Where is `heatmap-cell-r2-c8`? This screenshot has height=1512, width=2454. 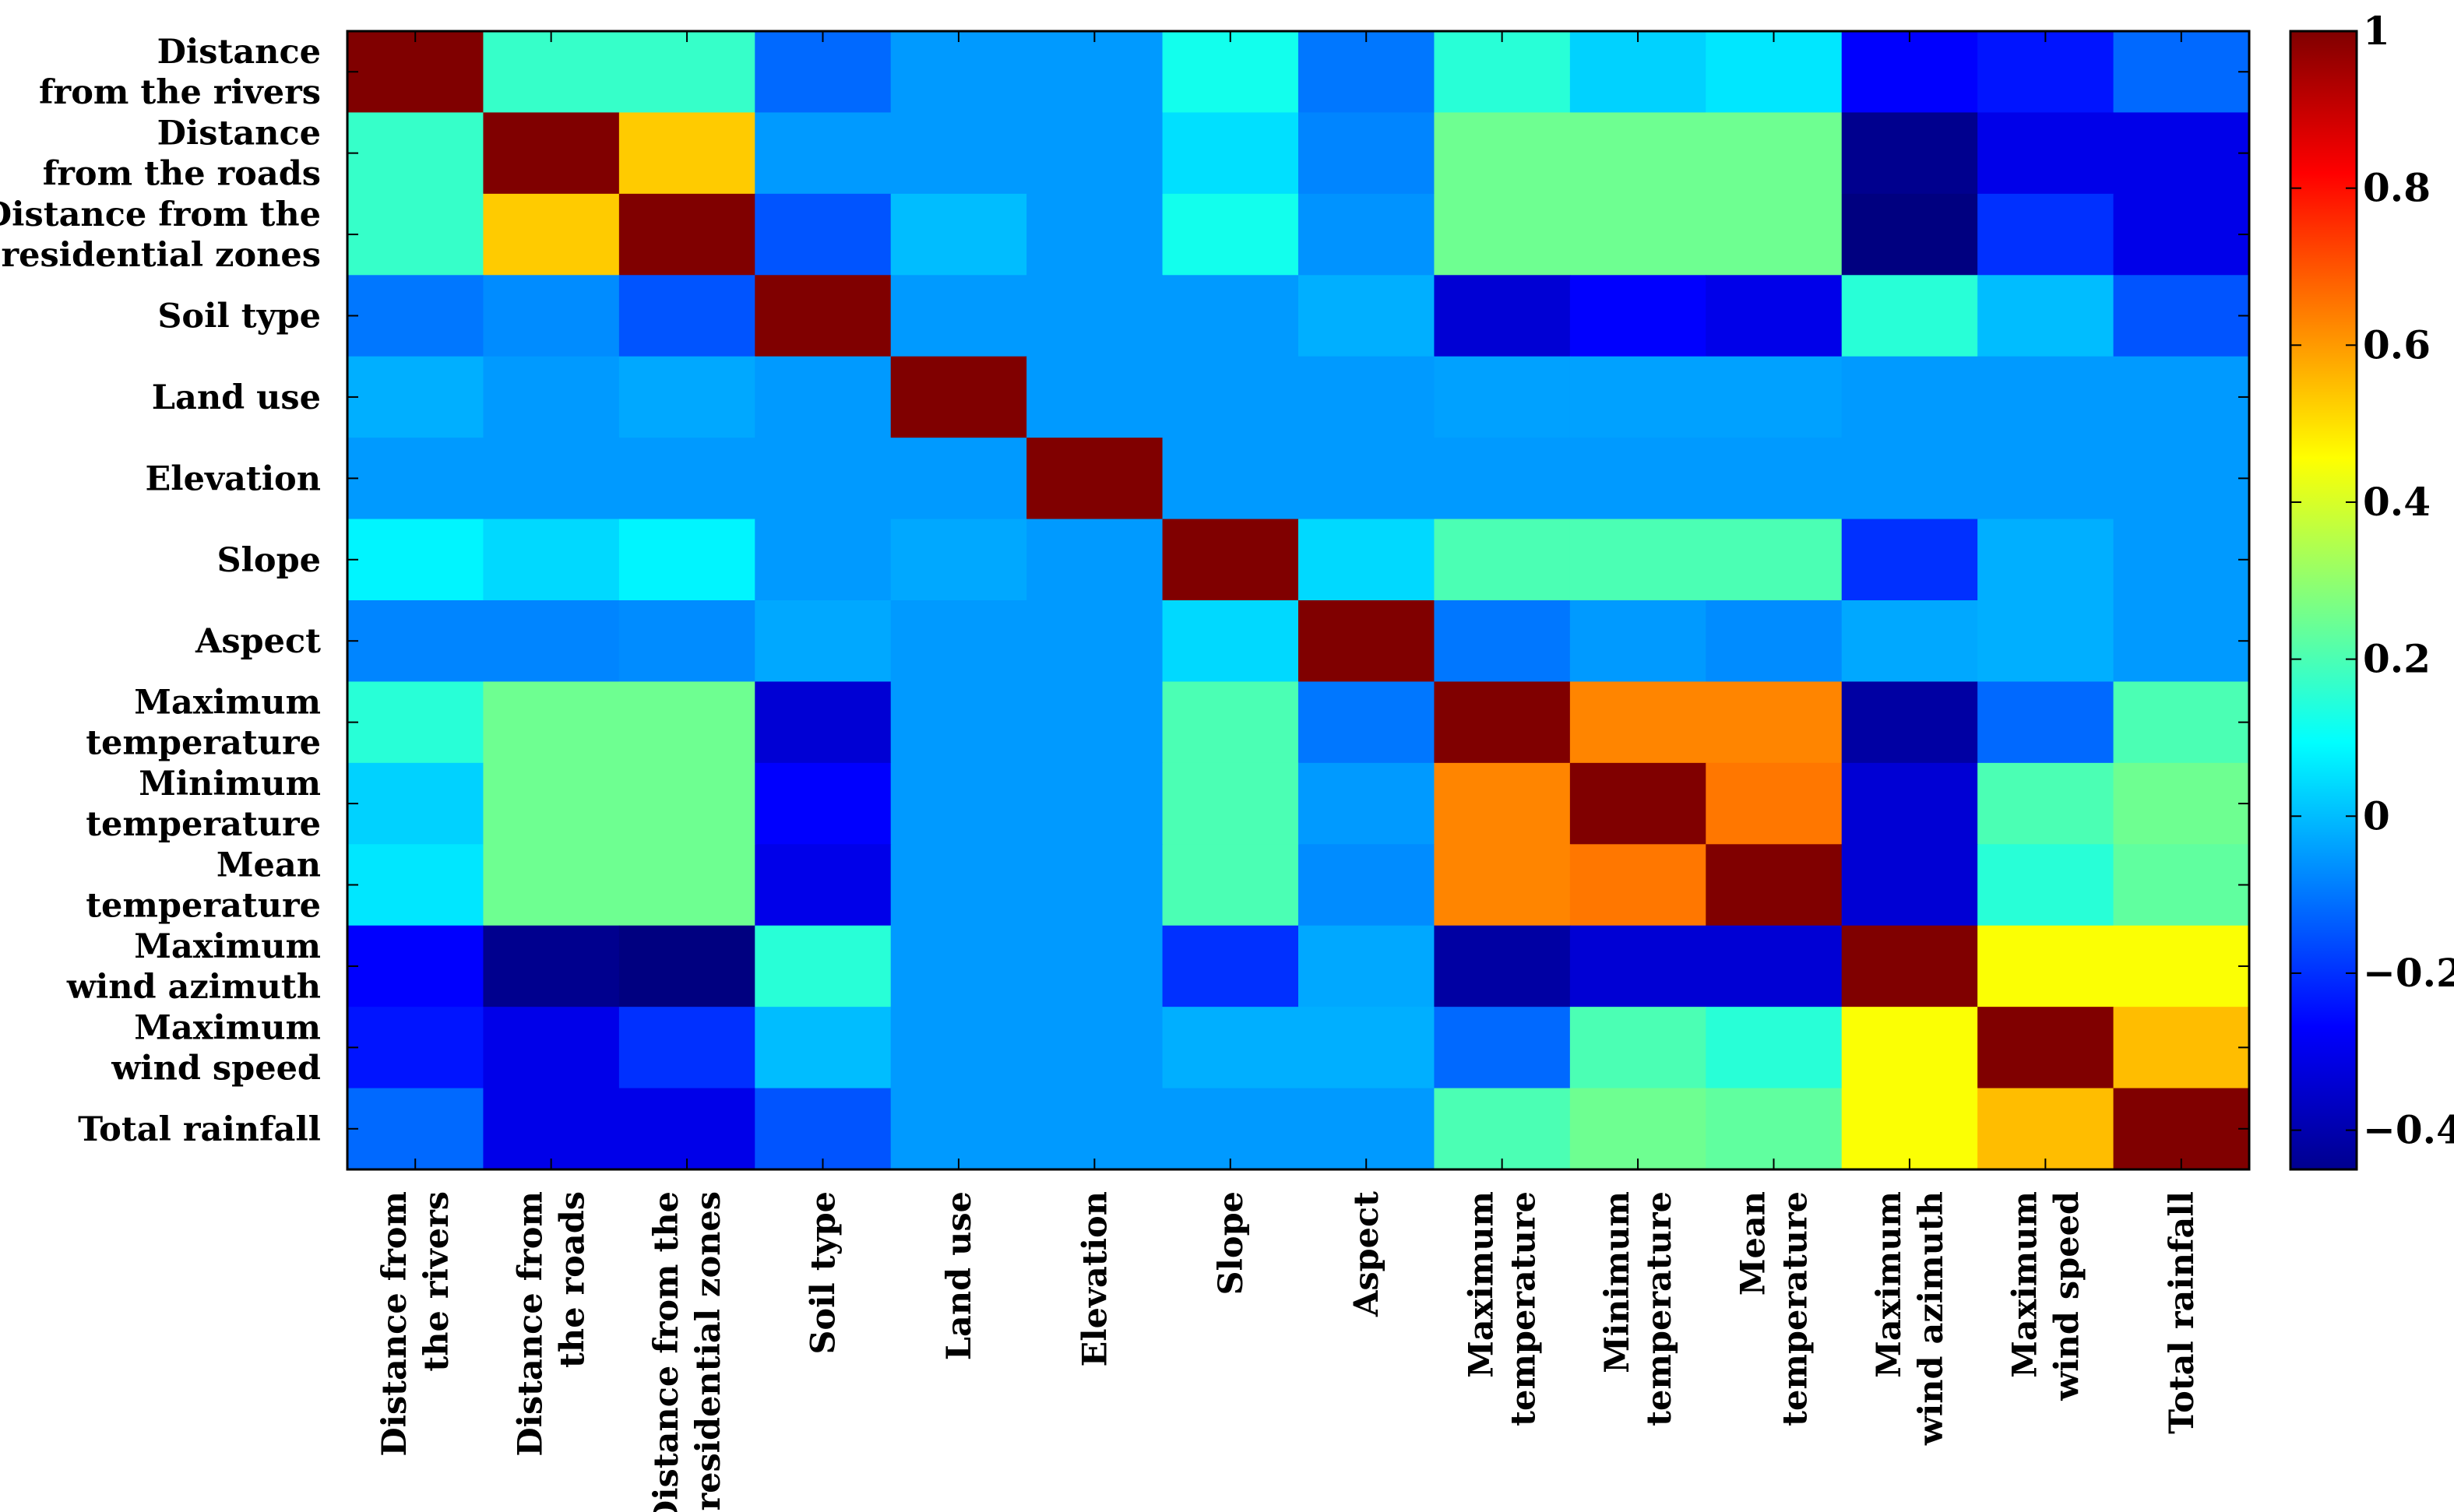 heatmap-cell-r2-c8 is located at coordinates (1502, 235).